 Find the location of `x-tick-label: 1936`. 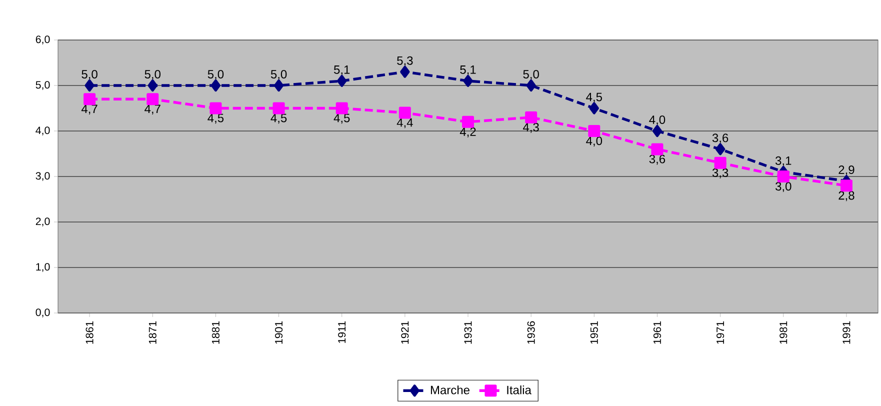

x-tick-label: 1936 is located at coordinates (531, 332).